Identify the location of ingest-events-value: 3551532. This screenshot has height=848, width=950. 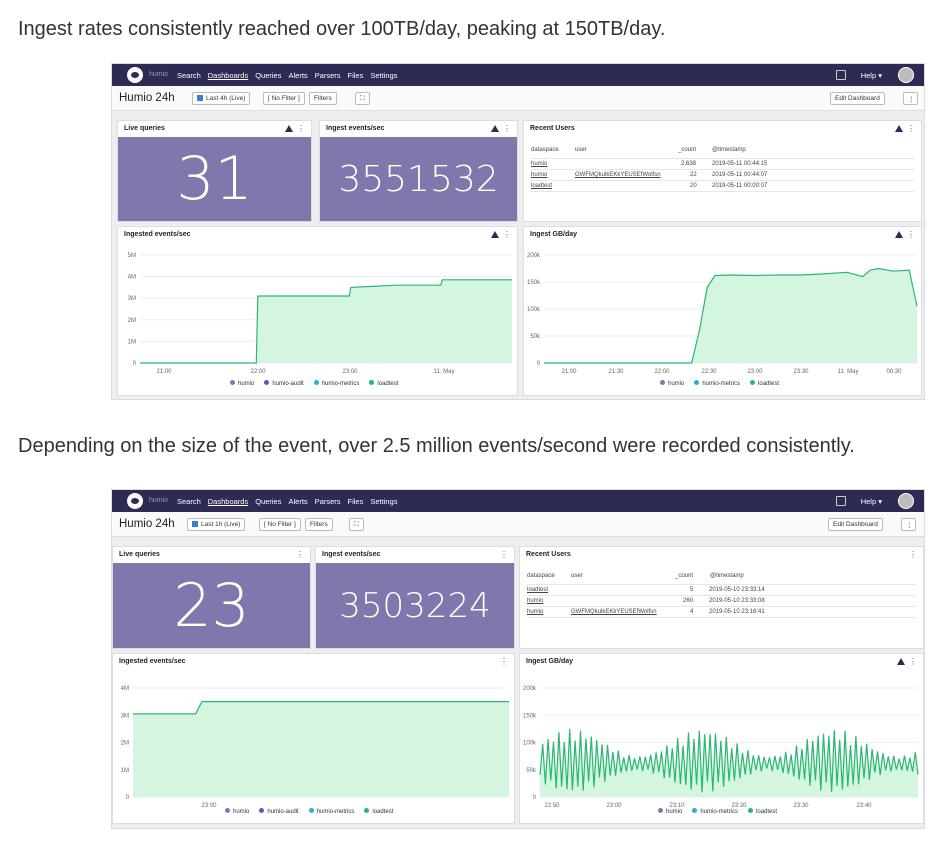
(418, 179).